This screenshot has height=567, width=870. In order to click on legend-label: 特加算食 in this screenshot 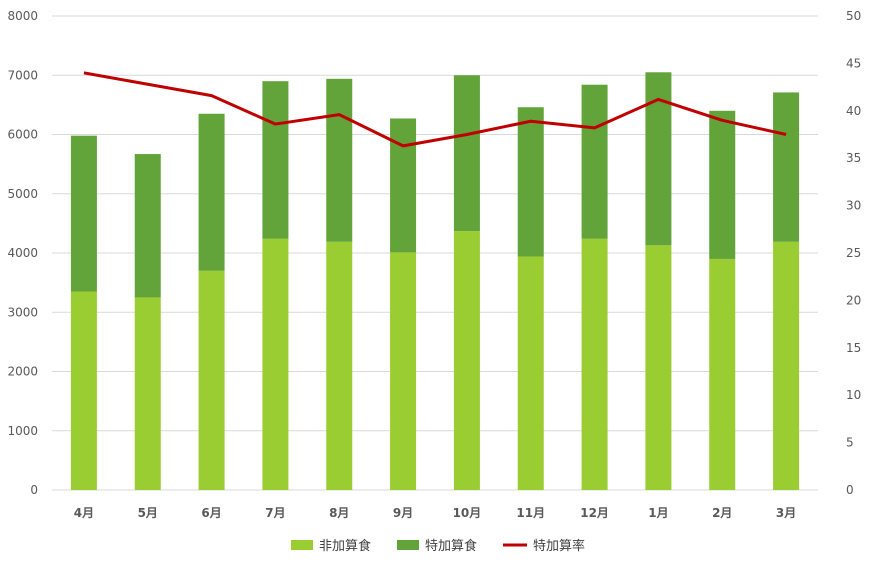, I will do `click(451, 546)`.